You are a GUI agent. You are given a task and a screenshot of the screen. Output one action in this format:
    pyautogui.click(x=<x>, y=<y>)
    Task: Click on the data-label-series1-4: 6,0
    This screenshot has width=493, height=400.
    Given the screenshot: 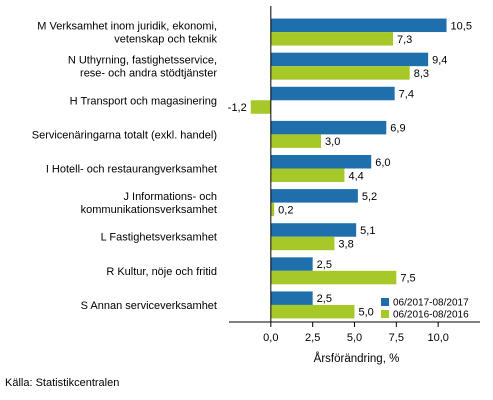 What is the action you would take?
    pyautogui.click(x=382, y=163)
    